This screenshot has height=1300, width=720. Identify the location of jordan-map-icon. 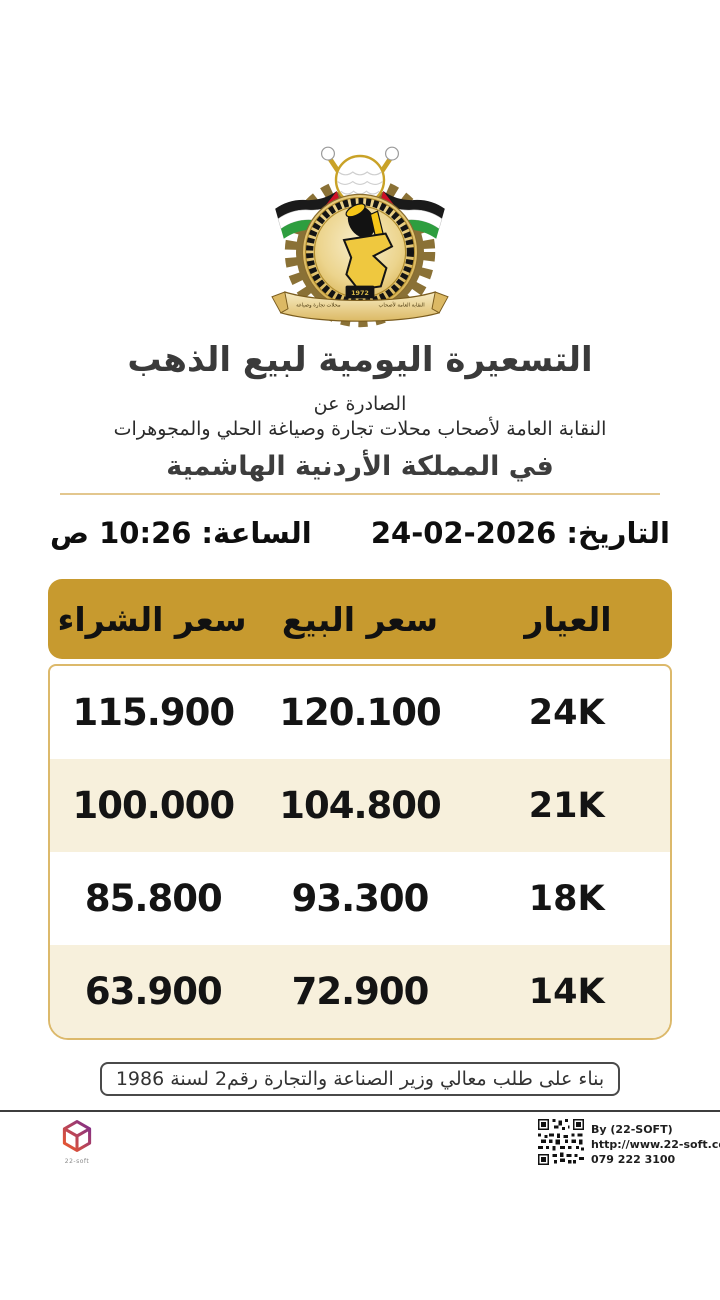
(368, 261).